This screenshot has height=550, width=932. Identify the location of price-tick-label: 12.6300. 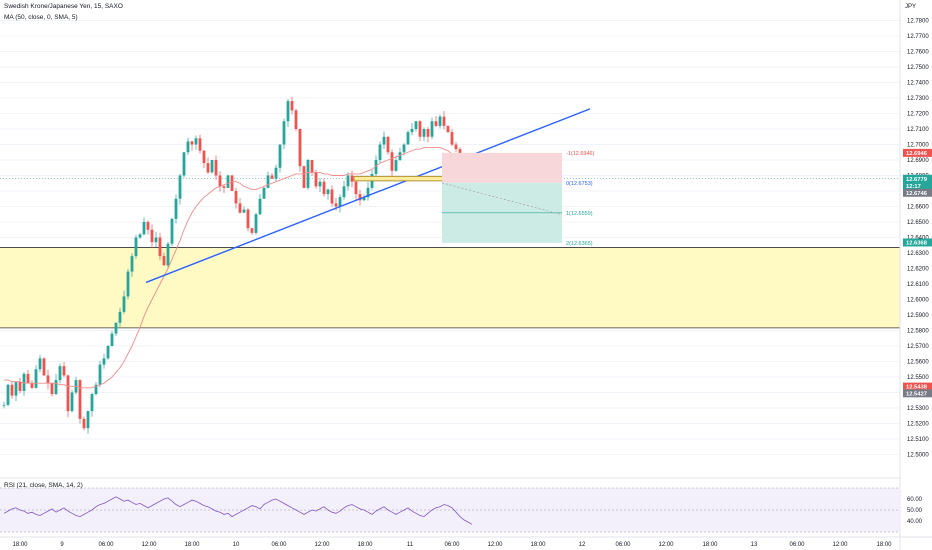
(918, 254).